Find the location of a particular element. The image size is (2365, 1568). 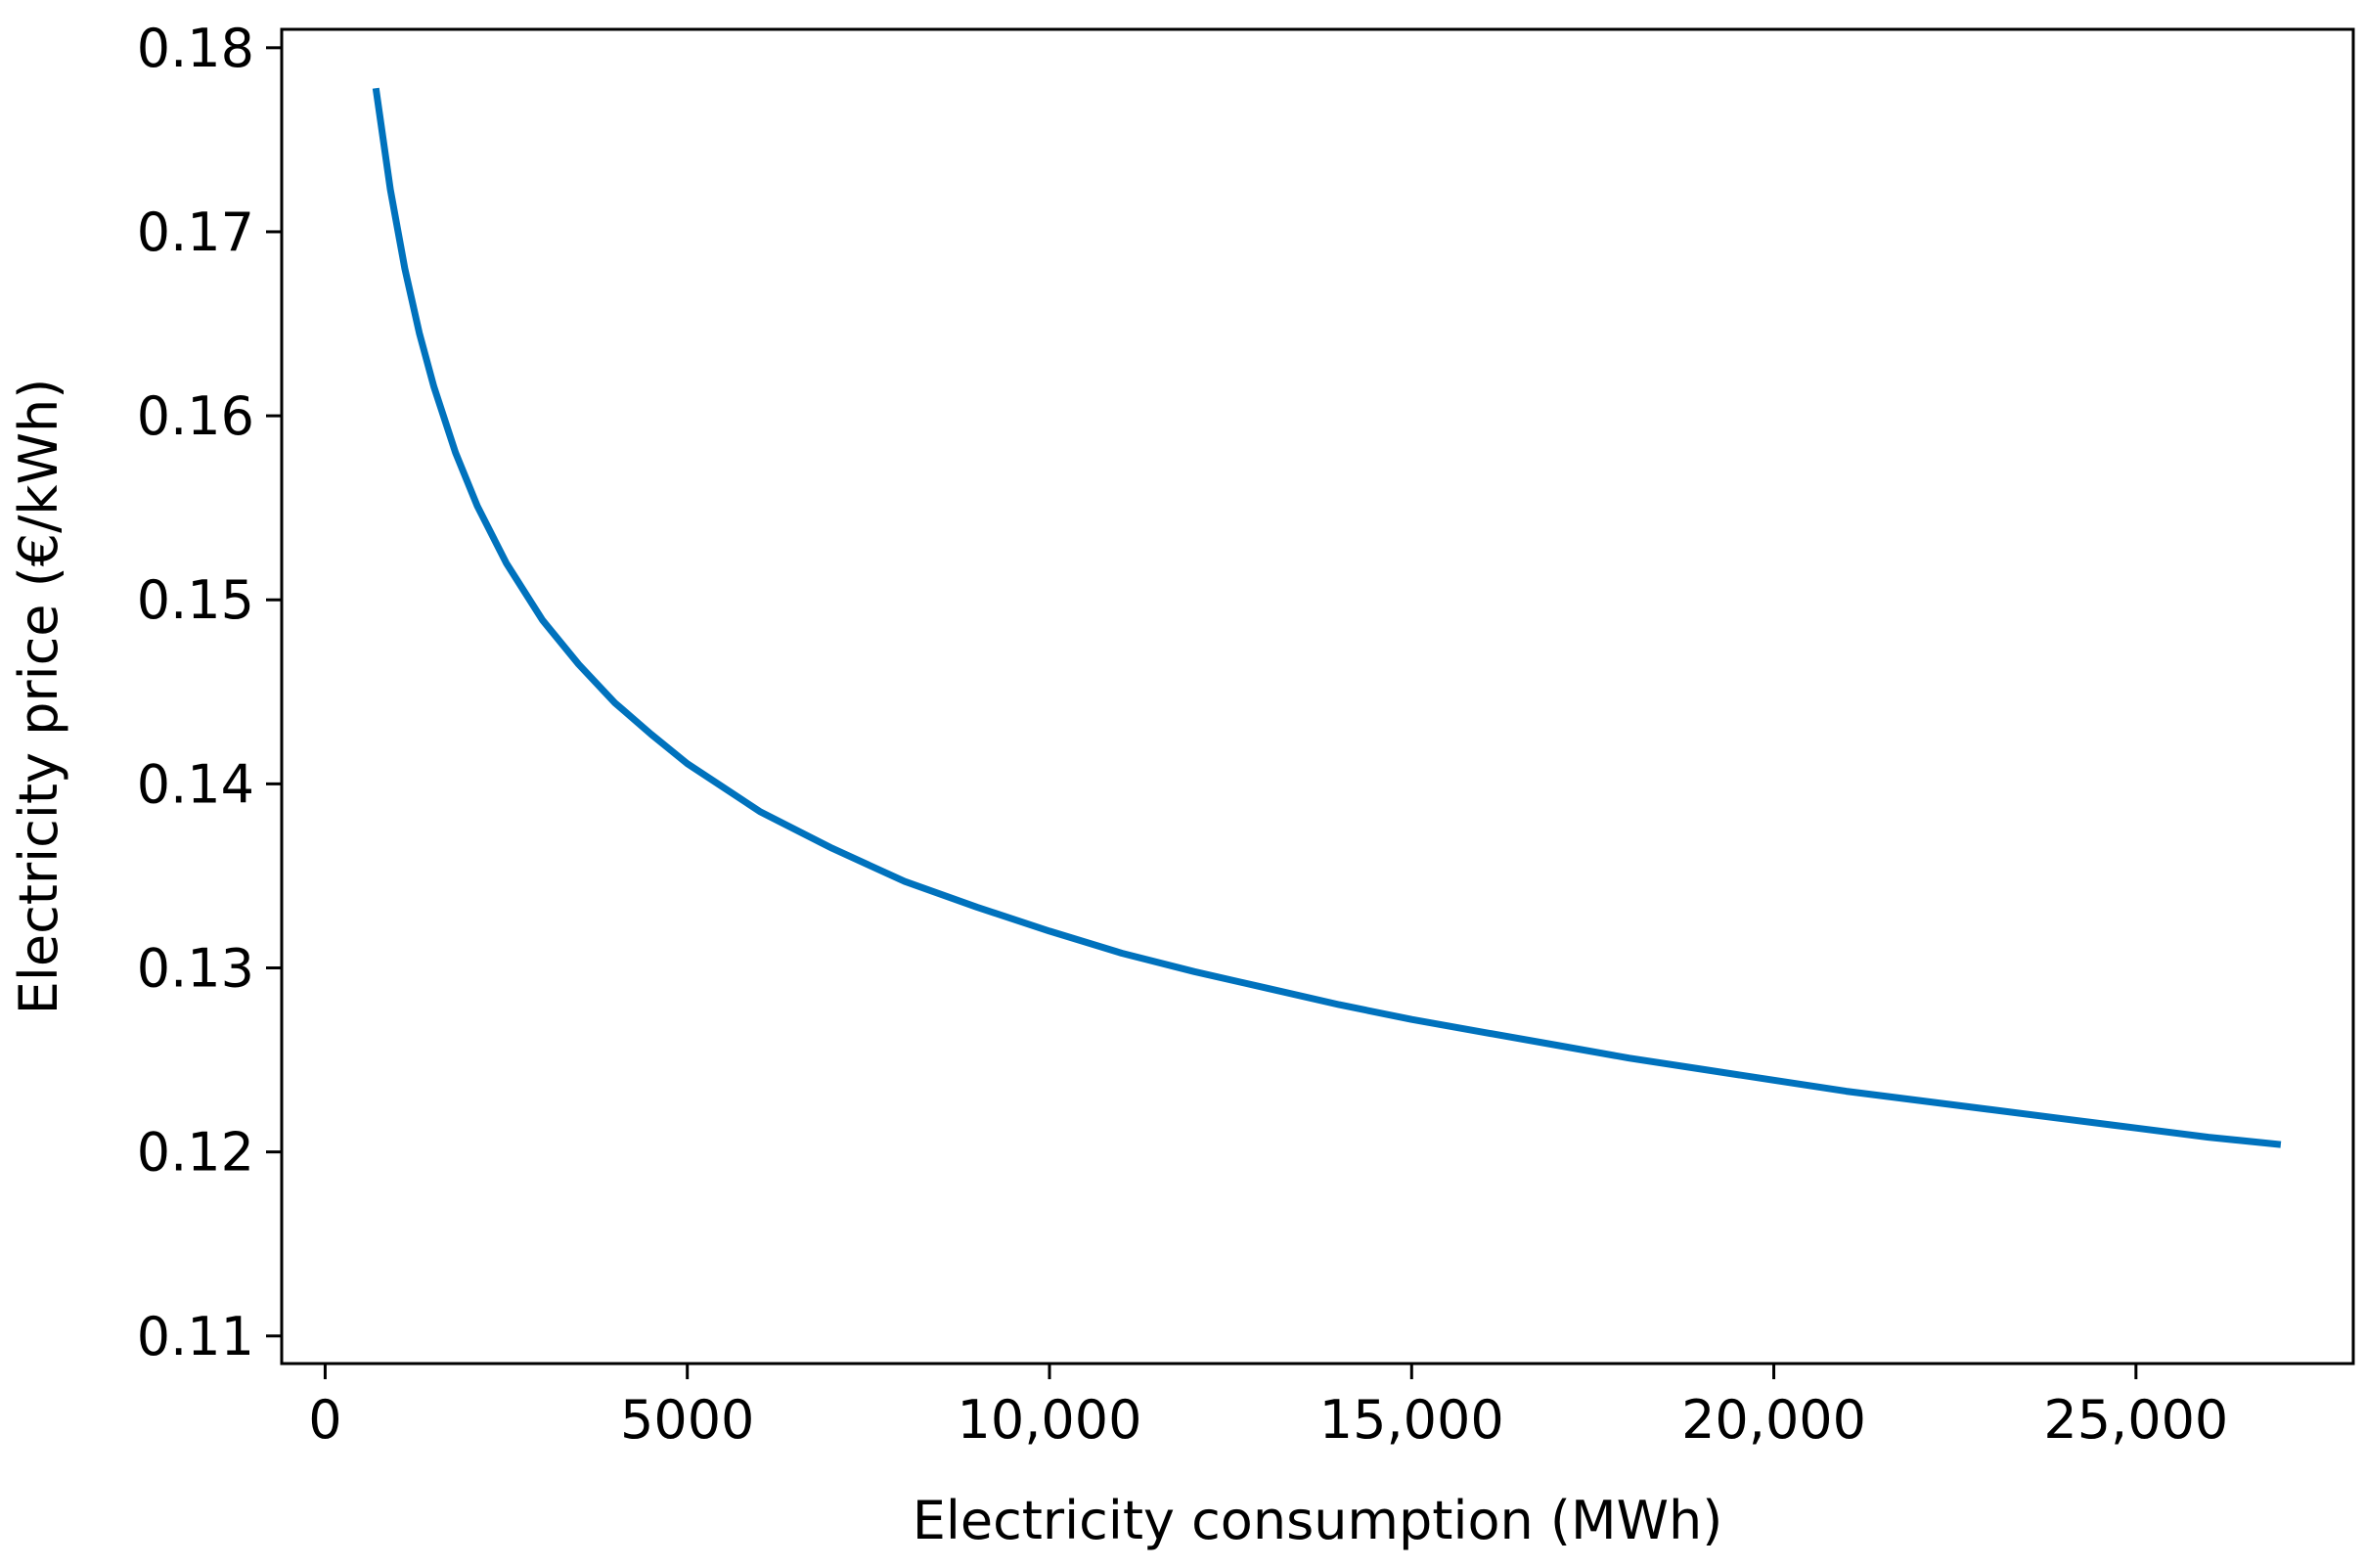

y-tick-label: 0.11 is located at coordinates (195, 1336).